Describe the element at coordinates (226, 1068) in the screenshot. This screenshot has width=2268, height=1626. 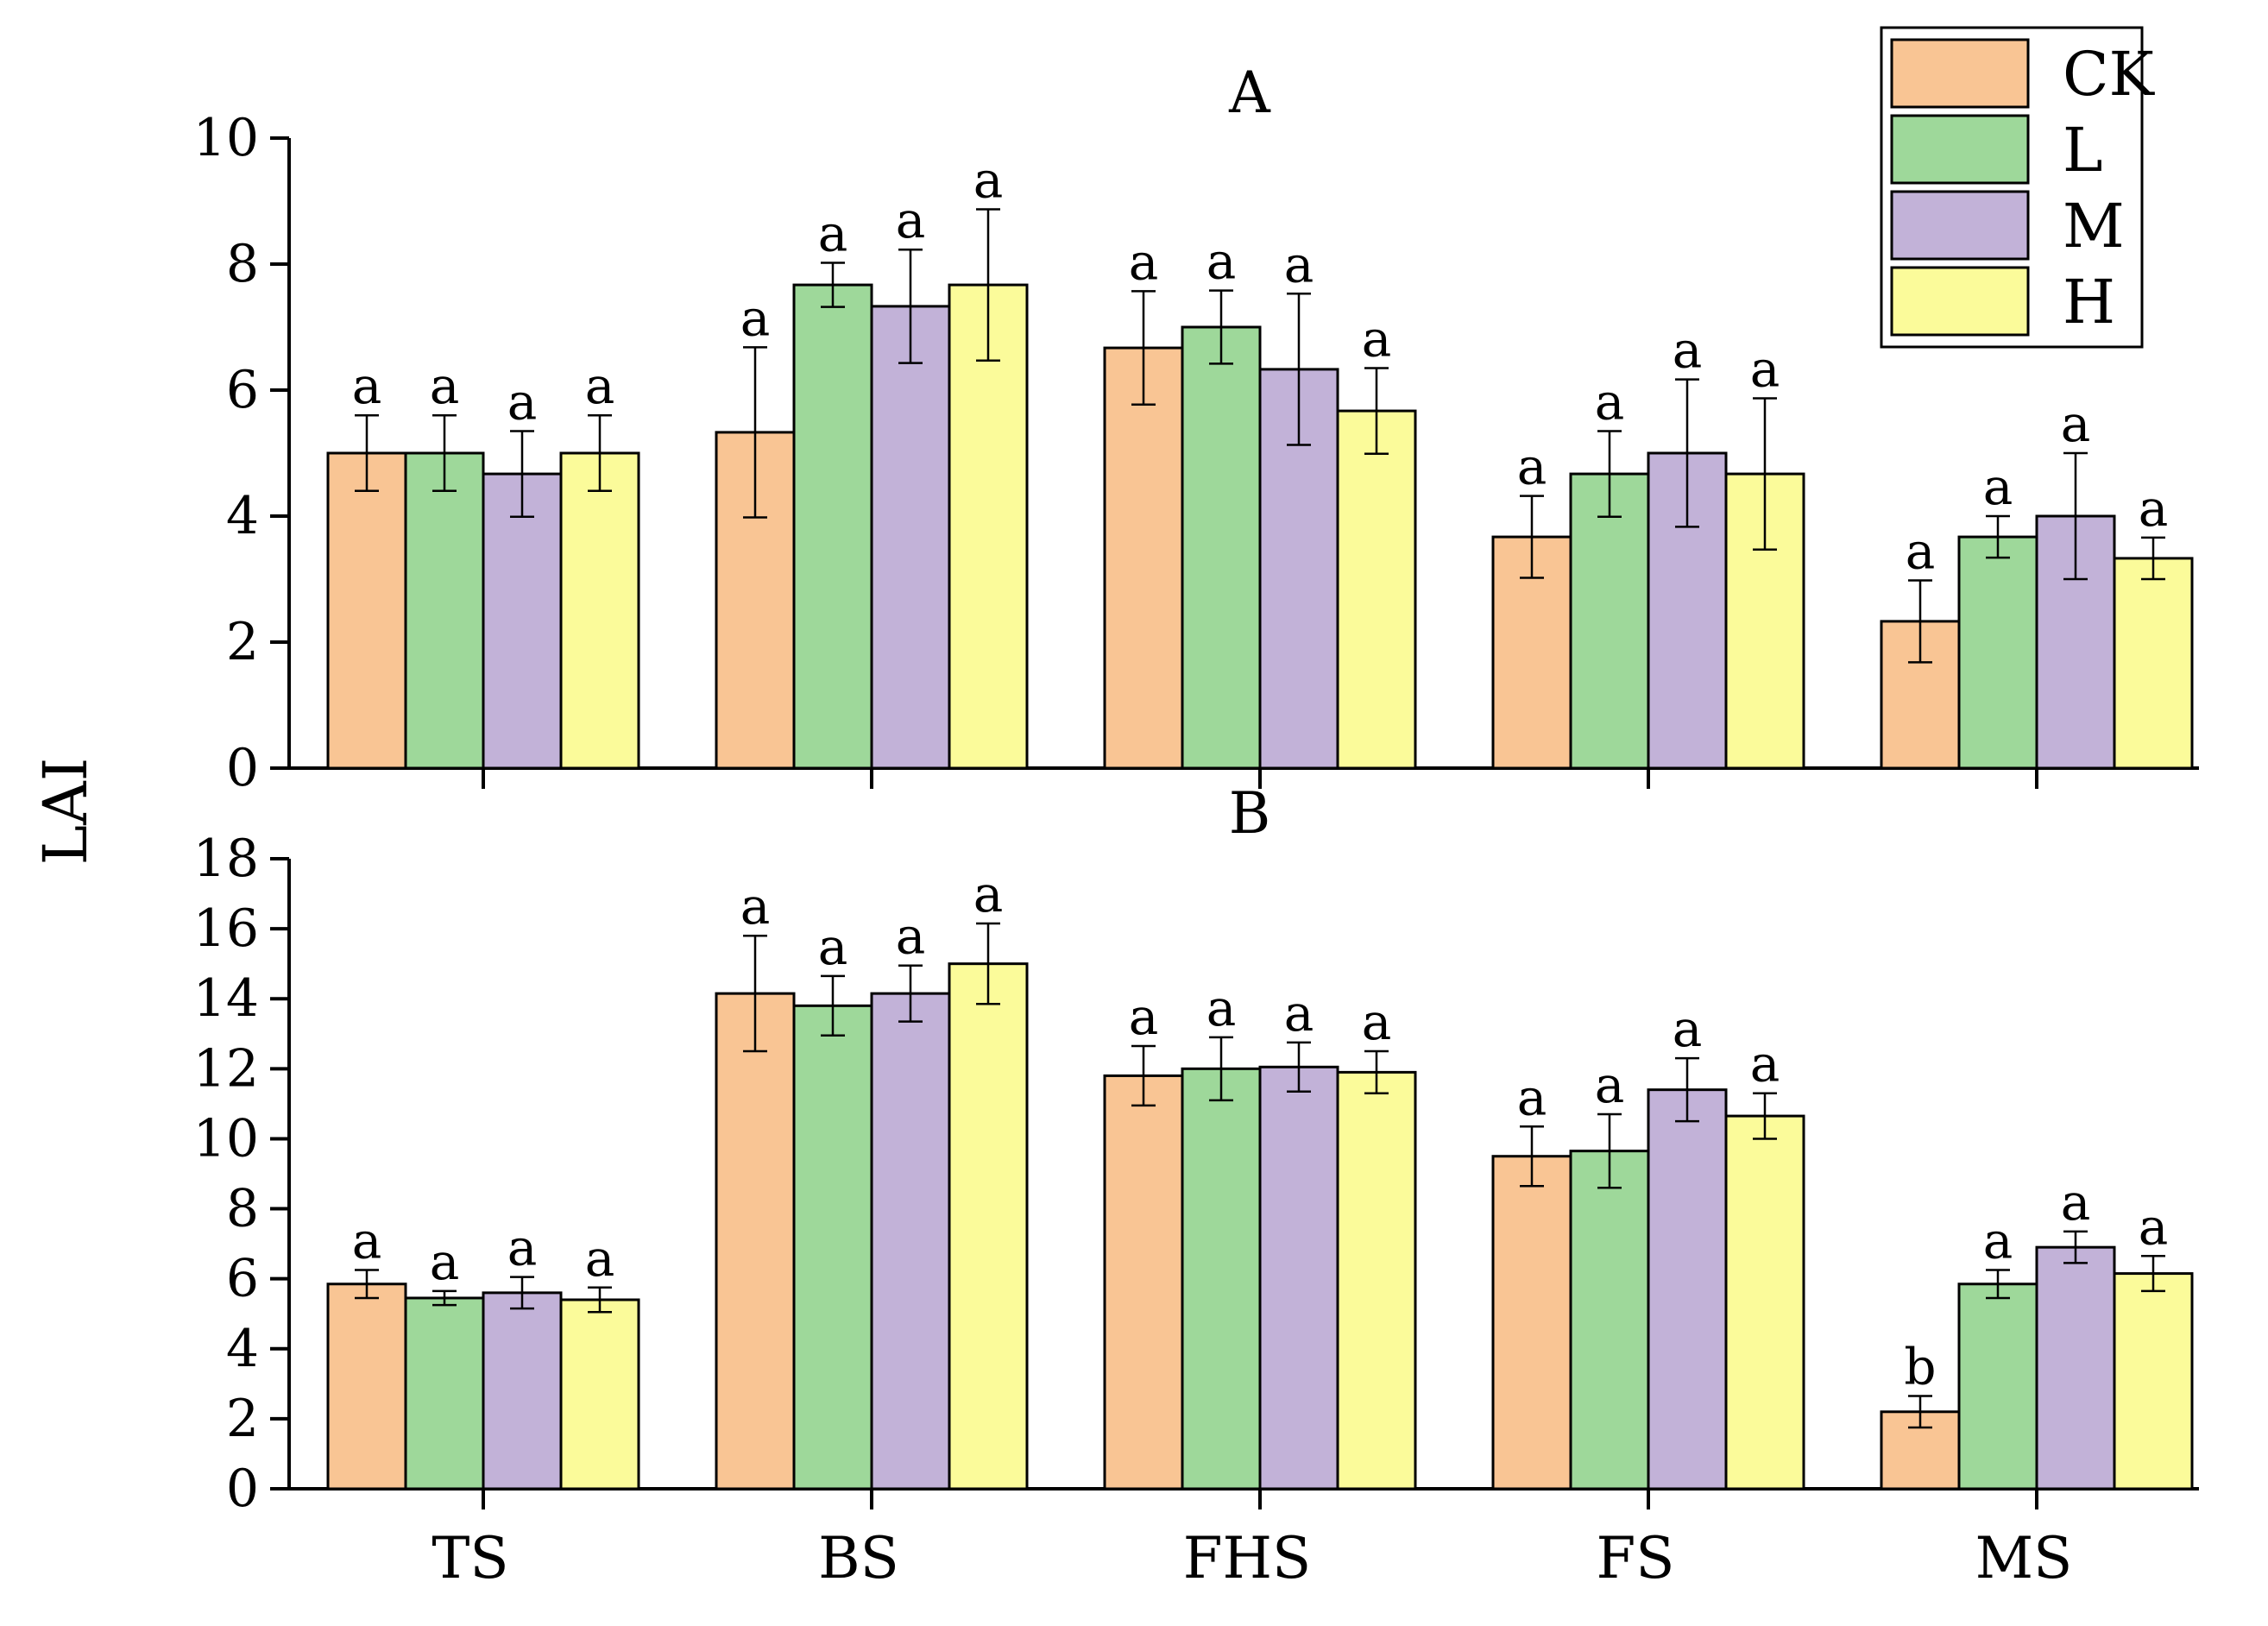
I see `y-tick-label: 12` at that location.